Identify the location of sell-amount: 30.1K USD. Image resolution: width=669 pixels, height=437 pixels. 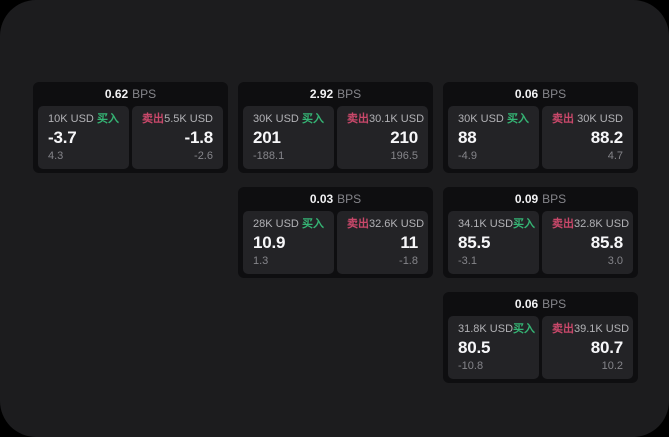
(397, 119).